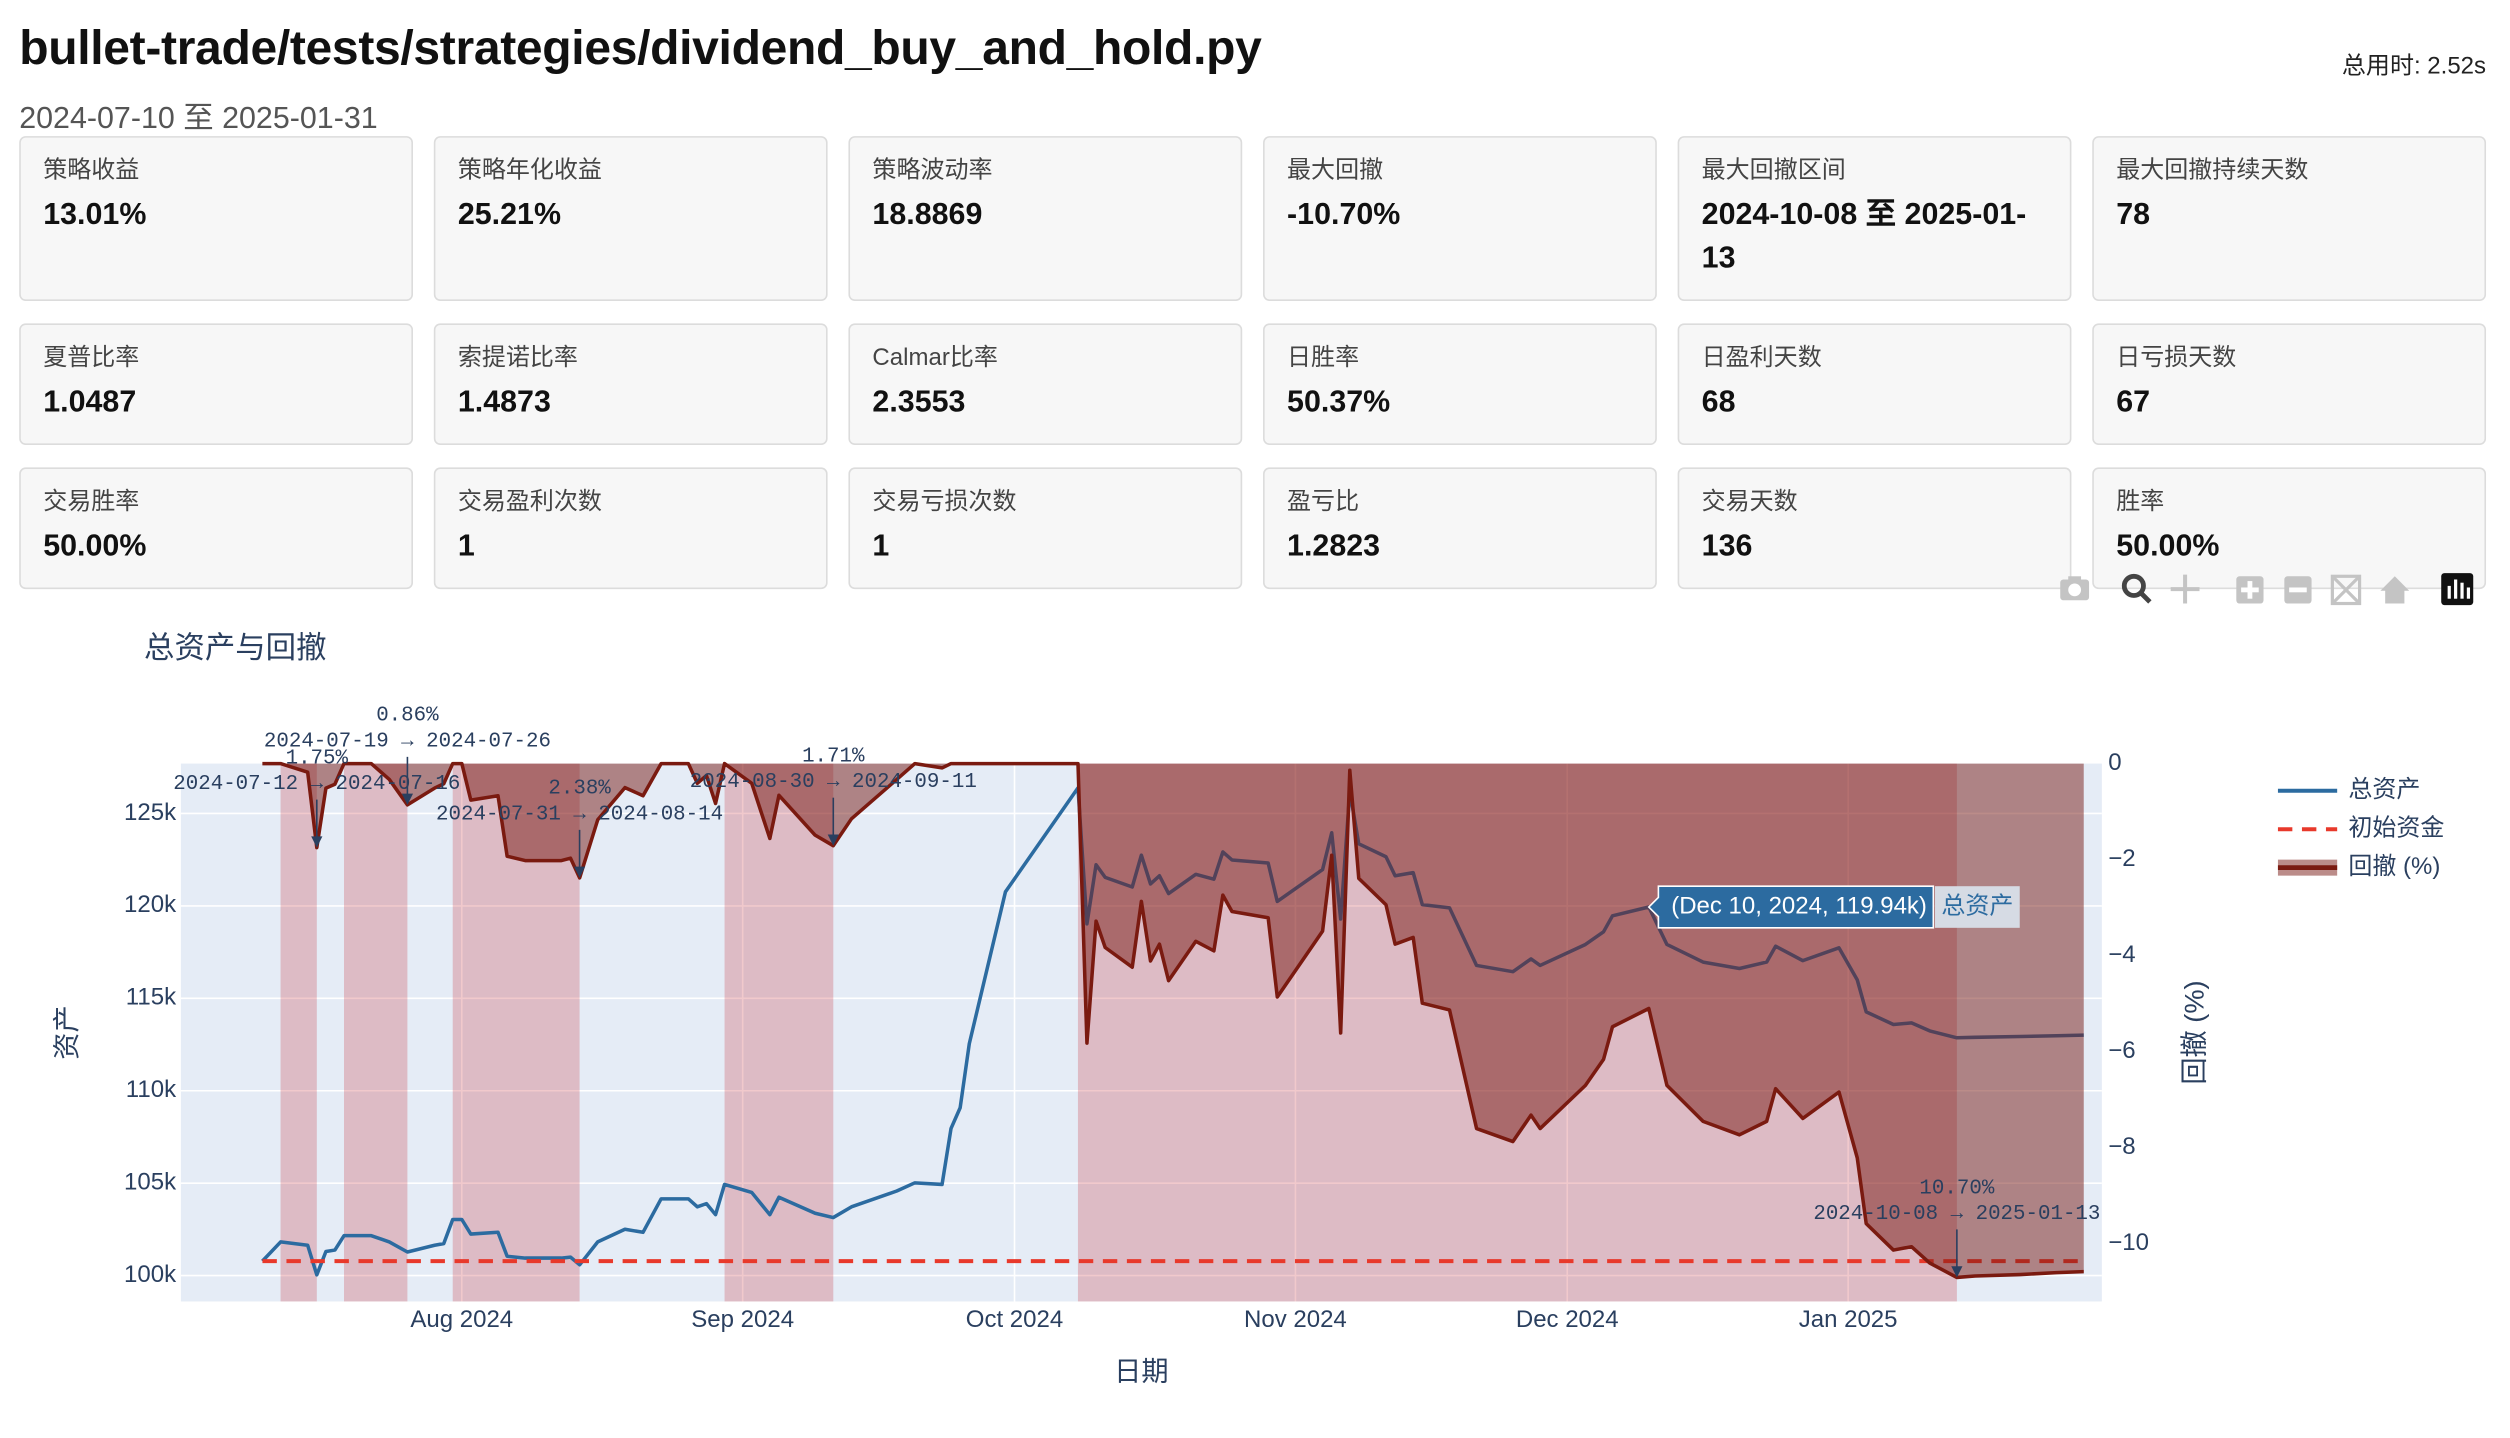 The width and height of the screenshot is (2510, 1438). Describe the element at coordinates (1295, 1319) in the screenshot. I see `x-tick-label: Nov 2024` at that location.